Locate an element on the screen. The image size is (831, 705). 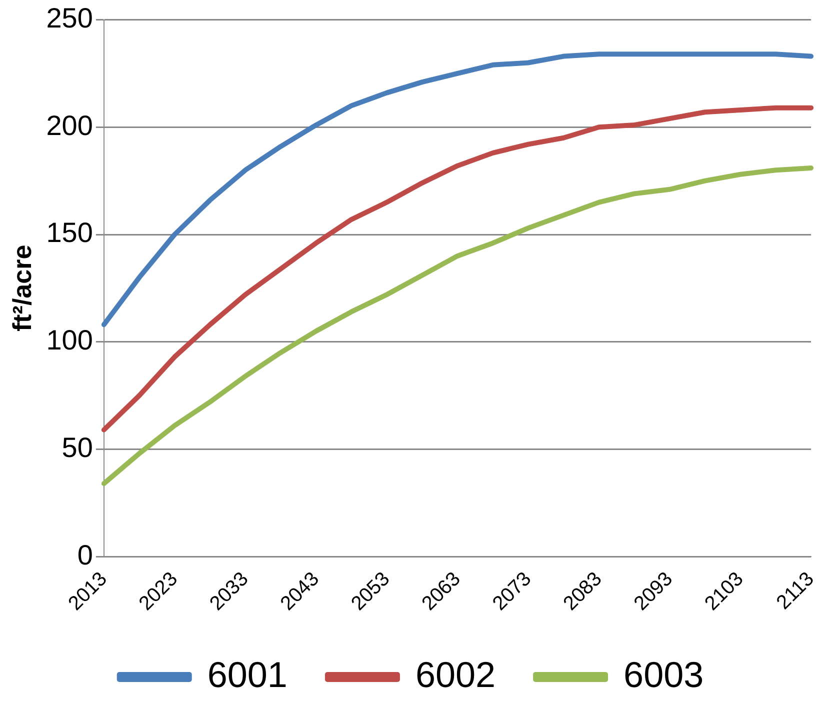
y-axis-title: ft²/acre is located at coordinates (21, 288).